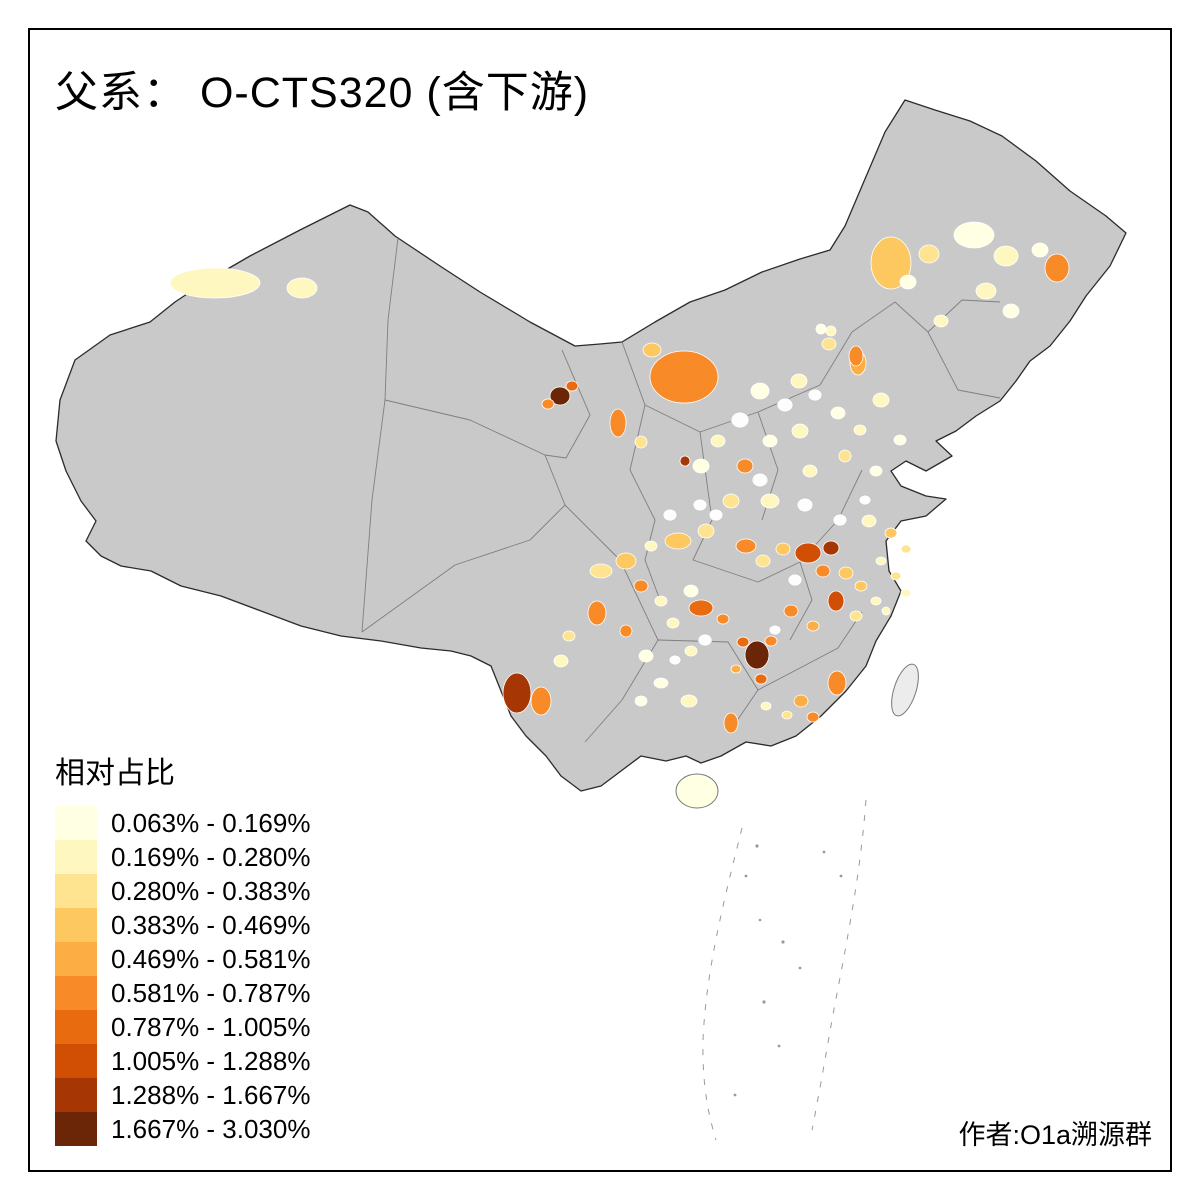 The height and width of the screenshot is (1200, 1200). Describe the element at coordinates (905, 690) in the screenshot. I see `taiwan-island` at that location.